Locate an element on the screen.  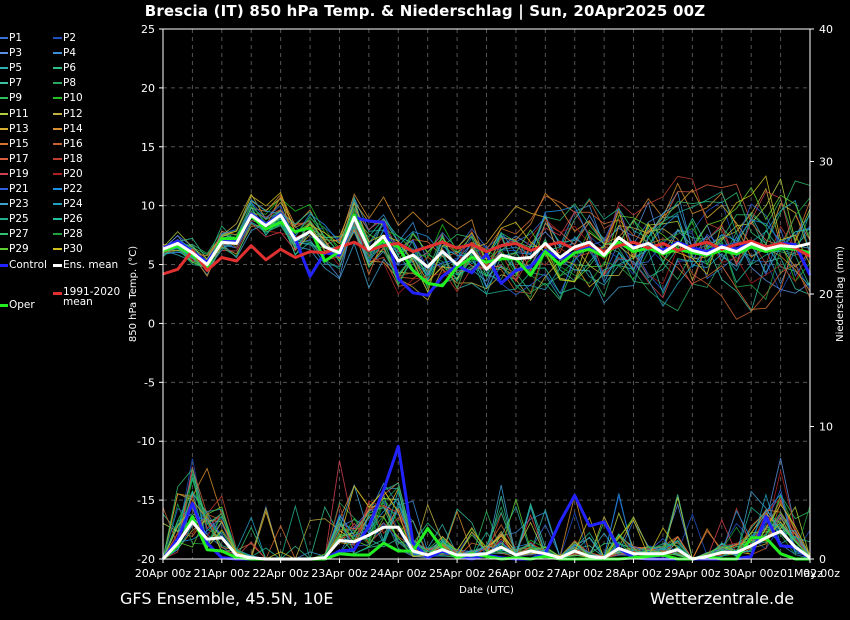
y-left-tick-label: -10 is located at coordinates (146, 441).